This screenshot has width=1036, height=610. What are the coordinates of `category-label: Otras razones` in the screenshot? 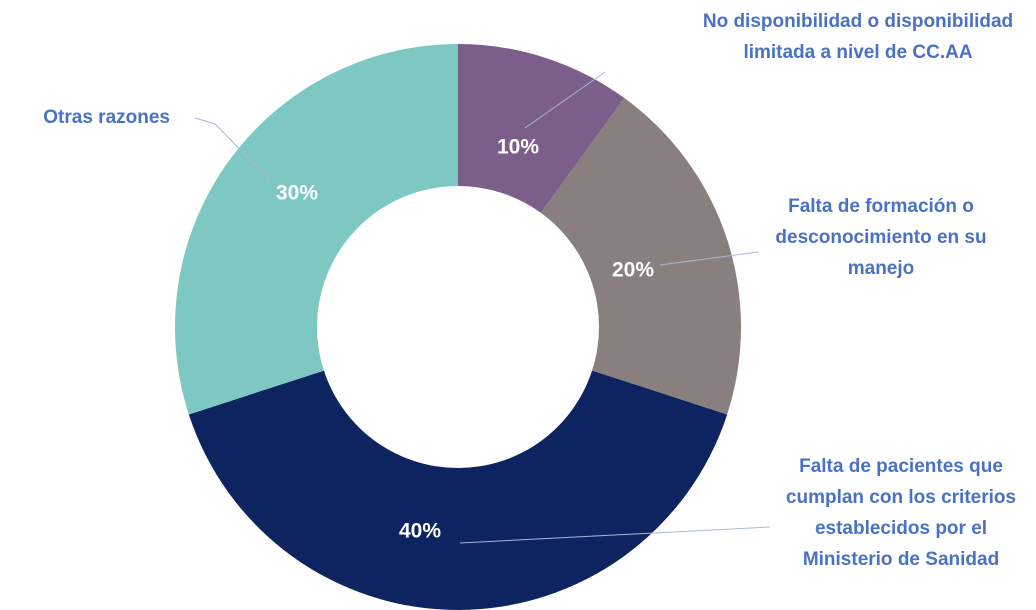 It's located at (106, 117).